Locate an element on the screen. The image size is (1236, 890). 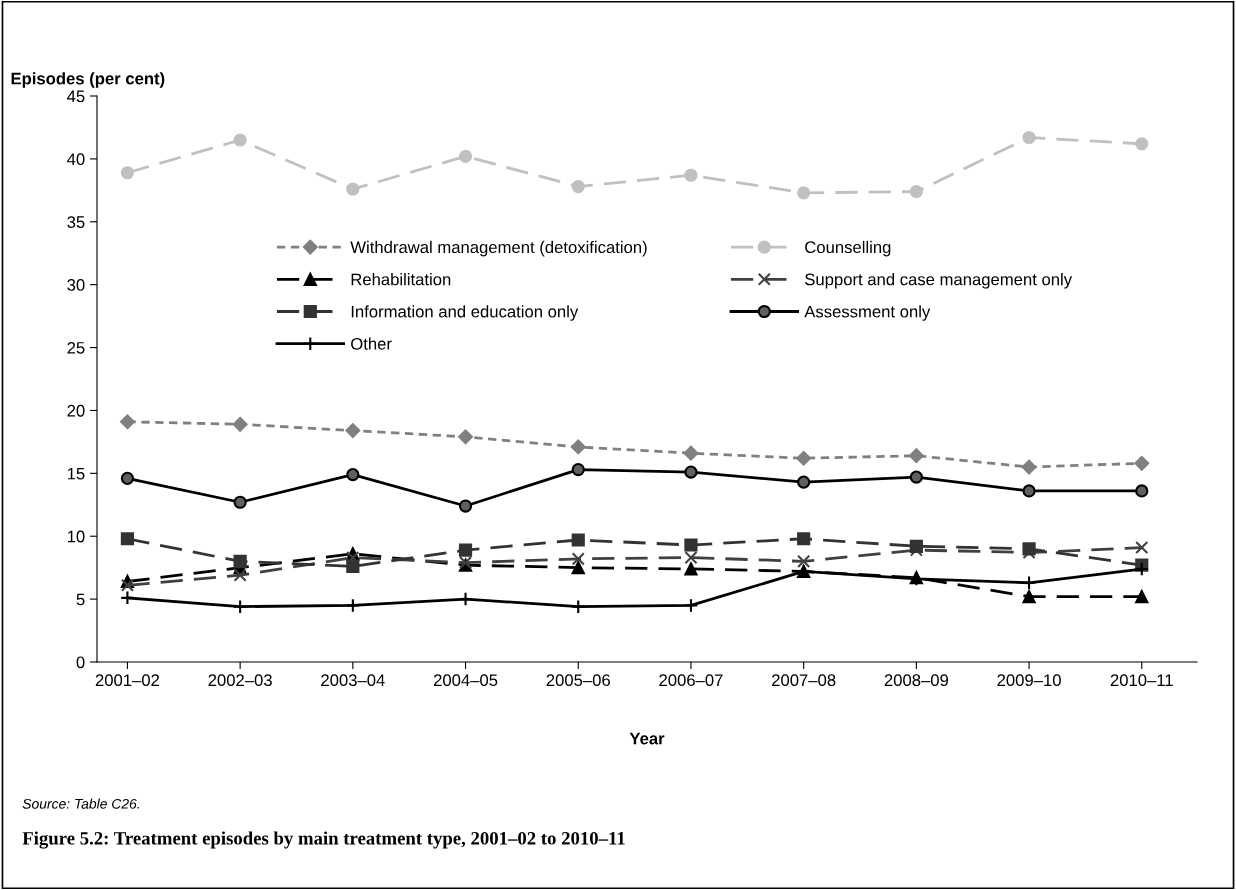
x-tick-label: 2001–02 is located at coordinates (127, 680).